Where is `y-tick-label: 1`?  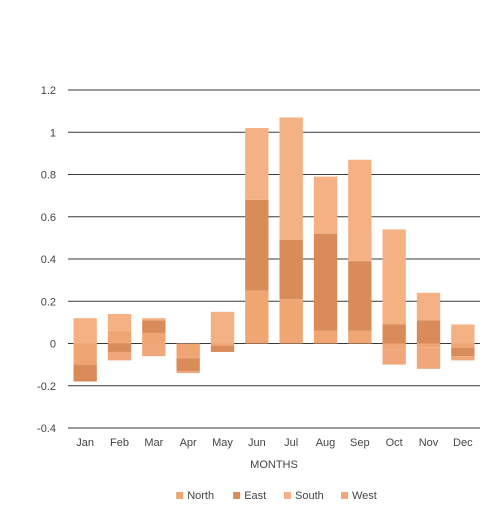 y-tick-label: 1 is located at coordinates (53, 133).